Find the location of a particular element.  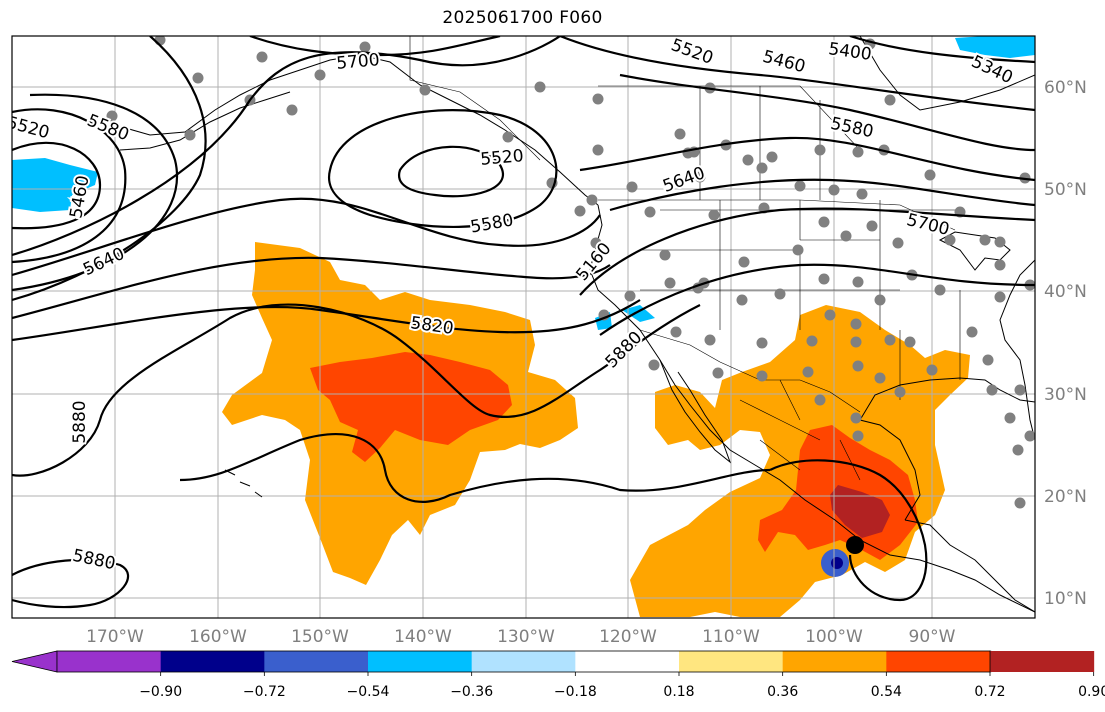

hudson-bay is located at coordinates (947, 73).